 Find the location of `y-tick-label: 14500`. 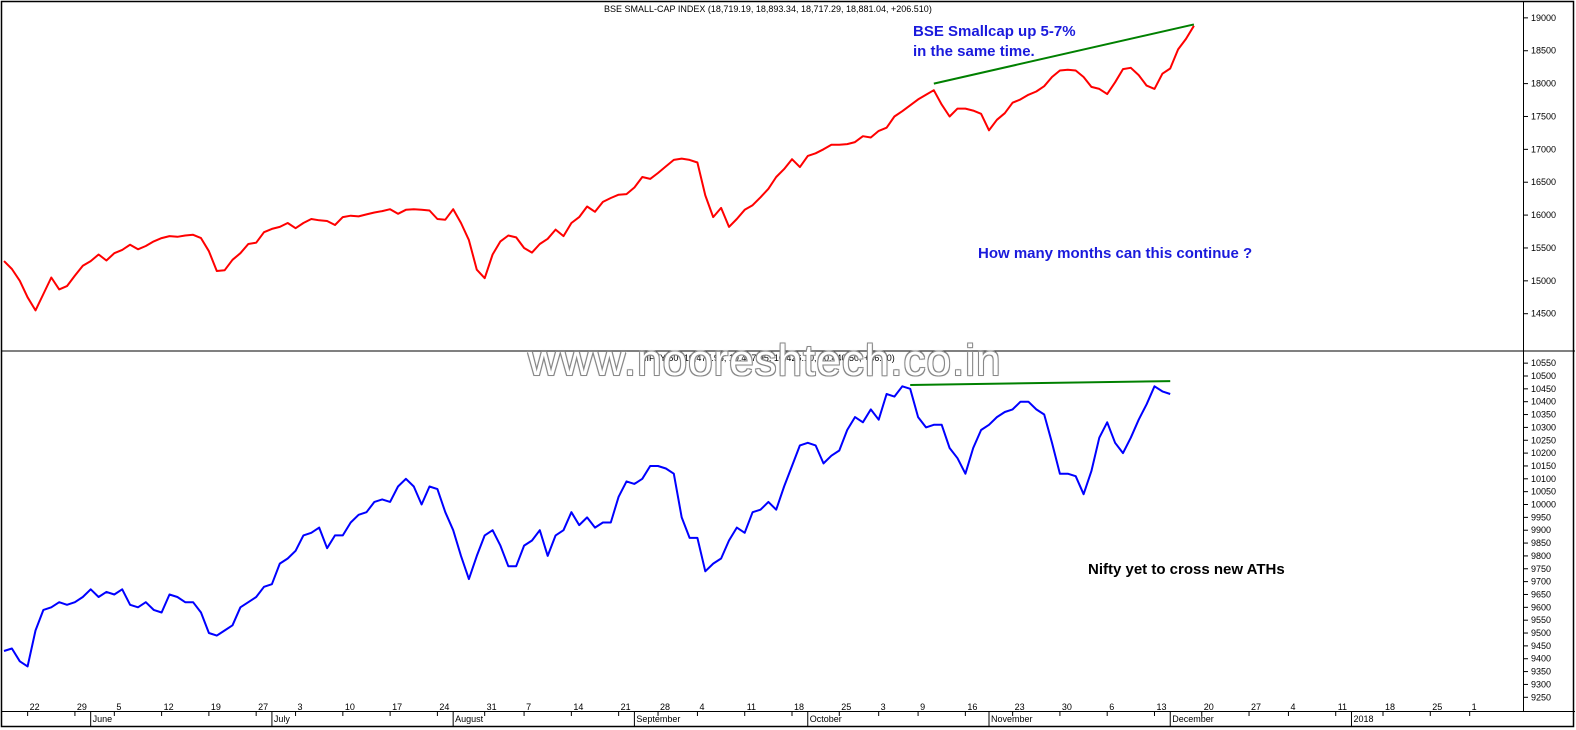

y-tick-label: 14500 is located at coordinates (1543, 314).